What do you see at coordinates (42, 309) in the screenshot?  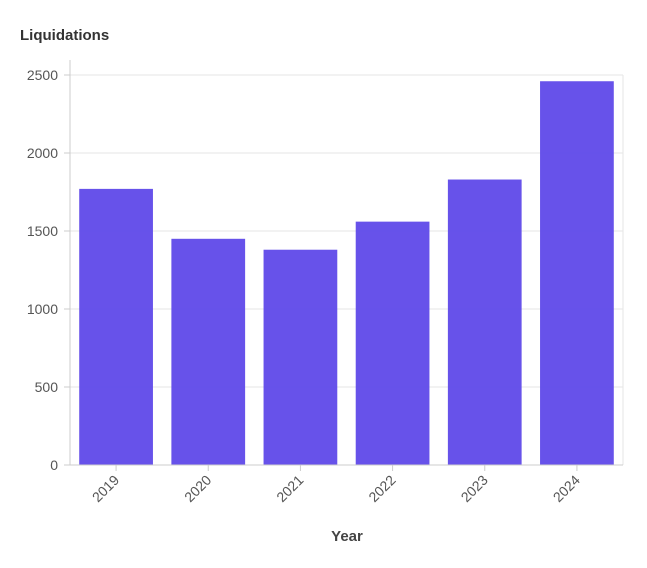 I see `y-tick-label: 1000` at bounding box center [42, 309].